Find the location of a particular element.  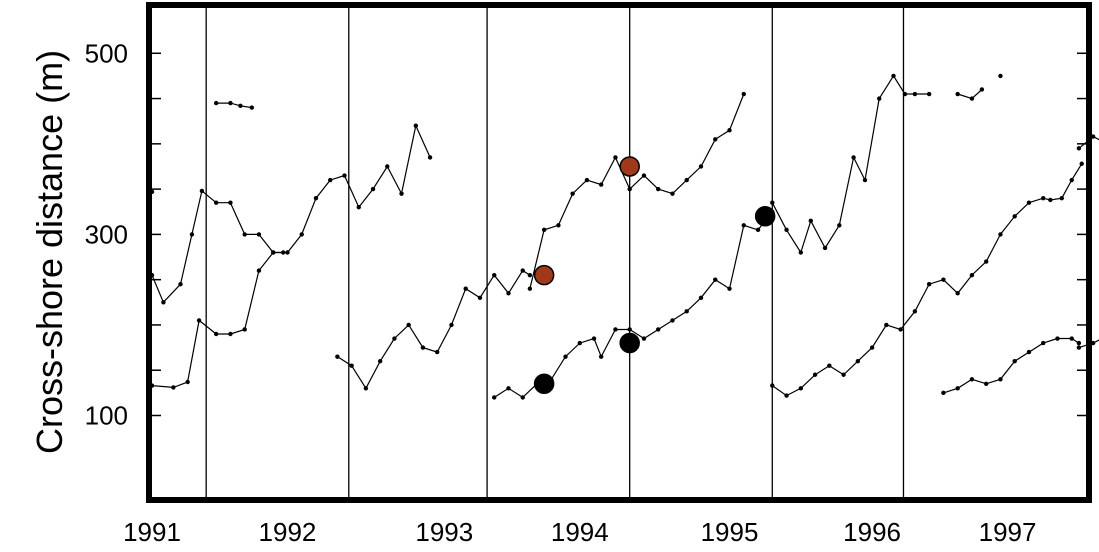

x-tick-label: 1994 is located at coordinates (580, 532).